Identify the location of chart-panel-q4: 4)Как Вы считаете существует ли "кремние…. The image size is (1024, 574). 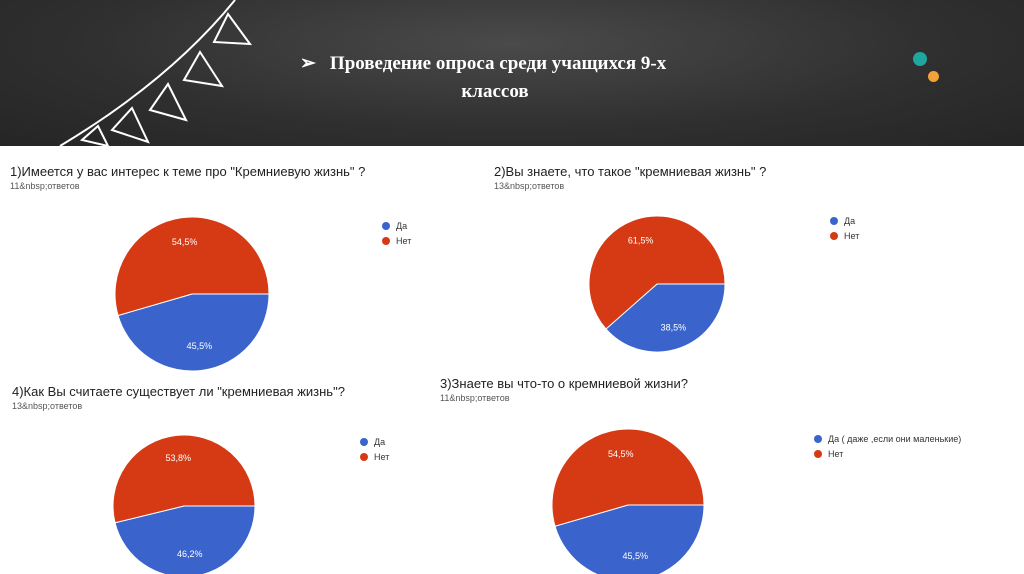
(222, 479).